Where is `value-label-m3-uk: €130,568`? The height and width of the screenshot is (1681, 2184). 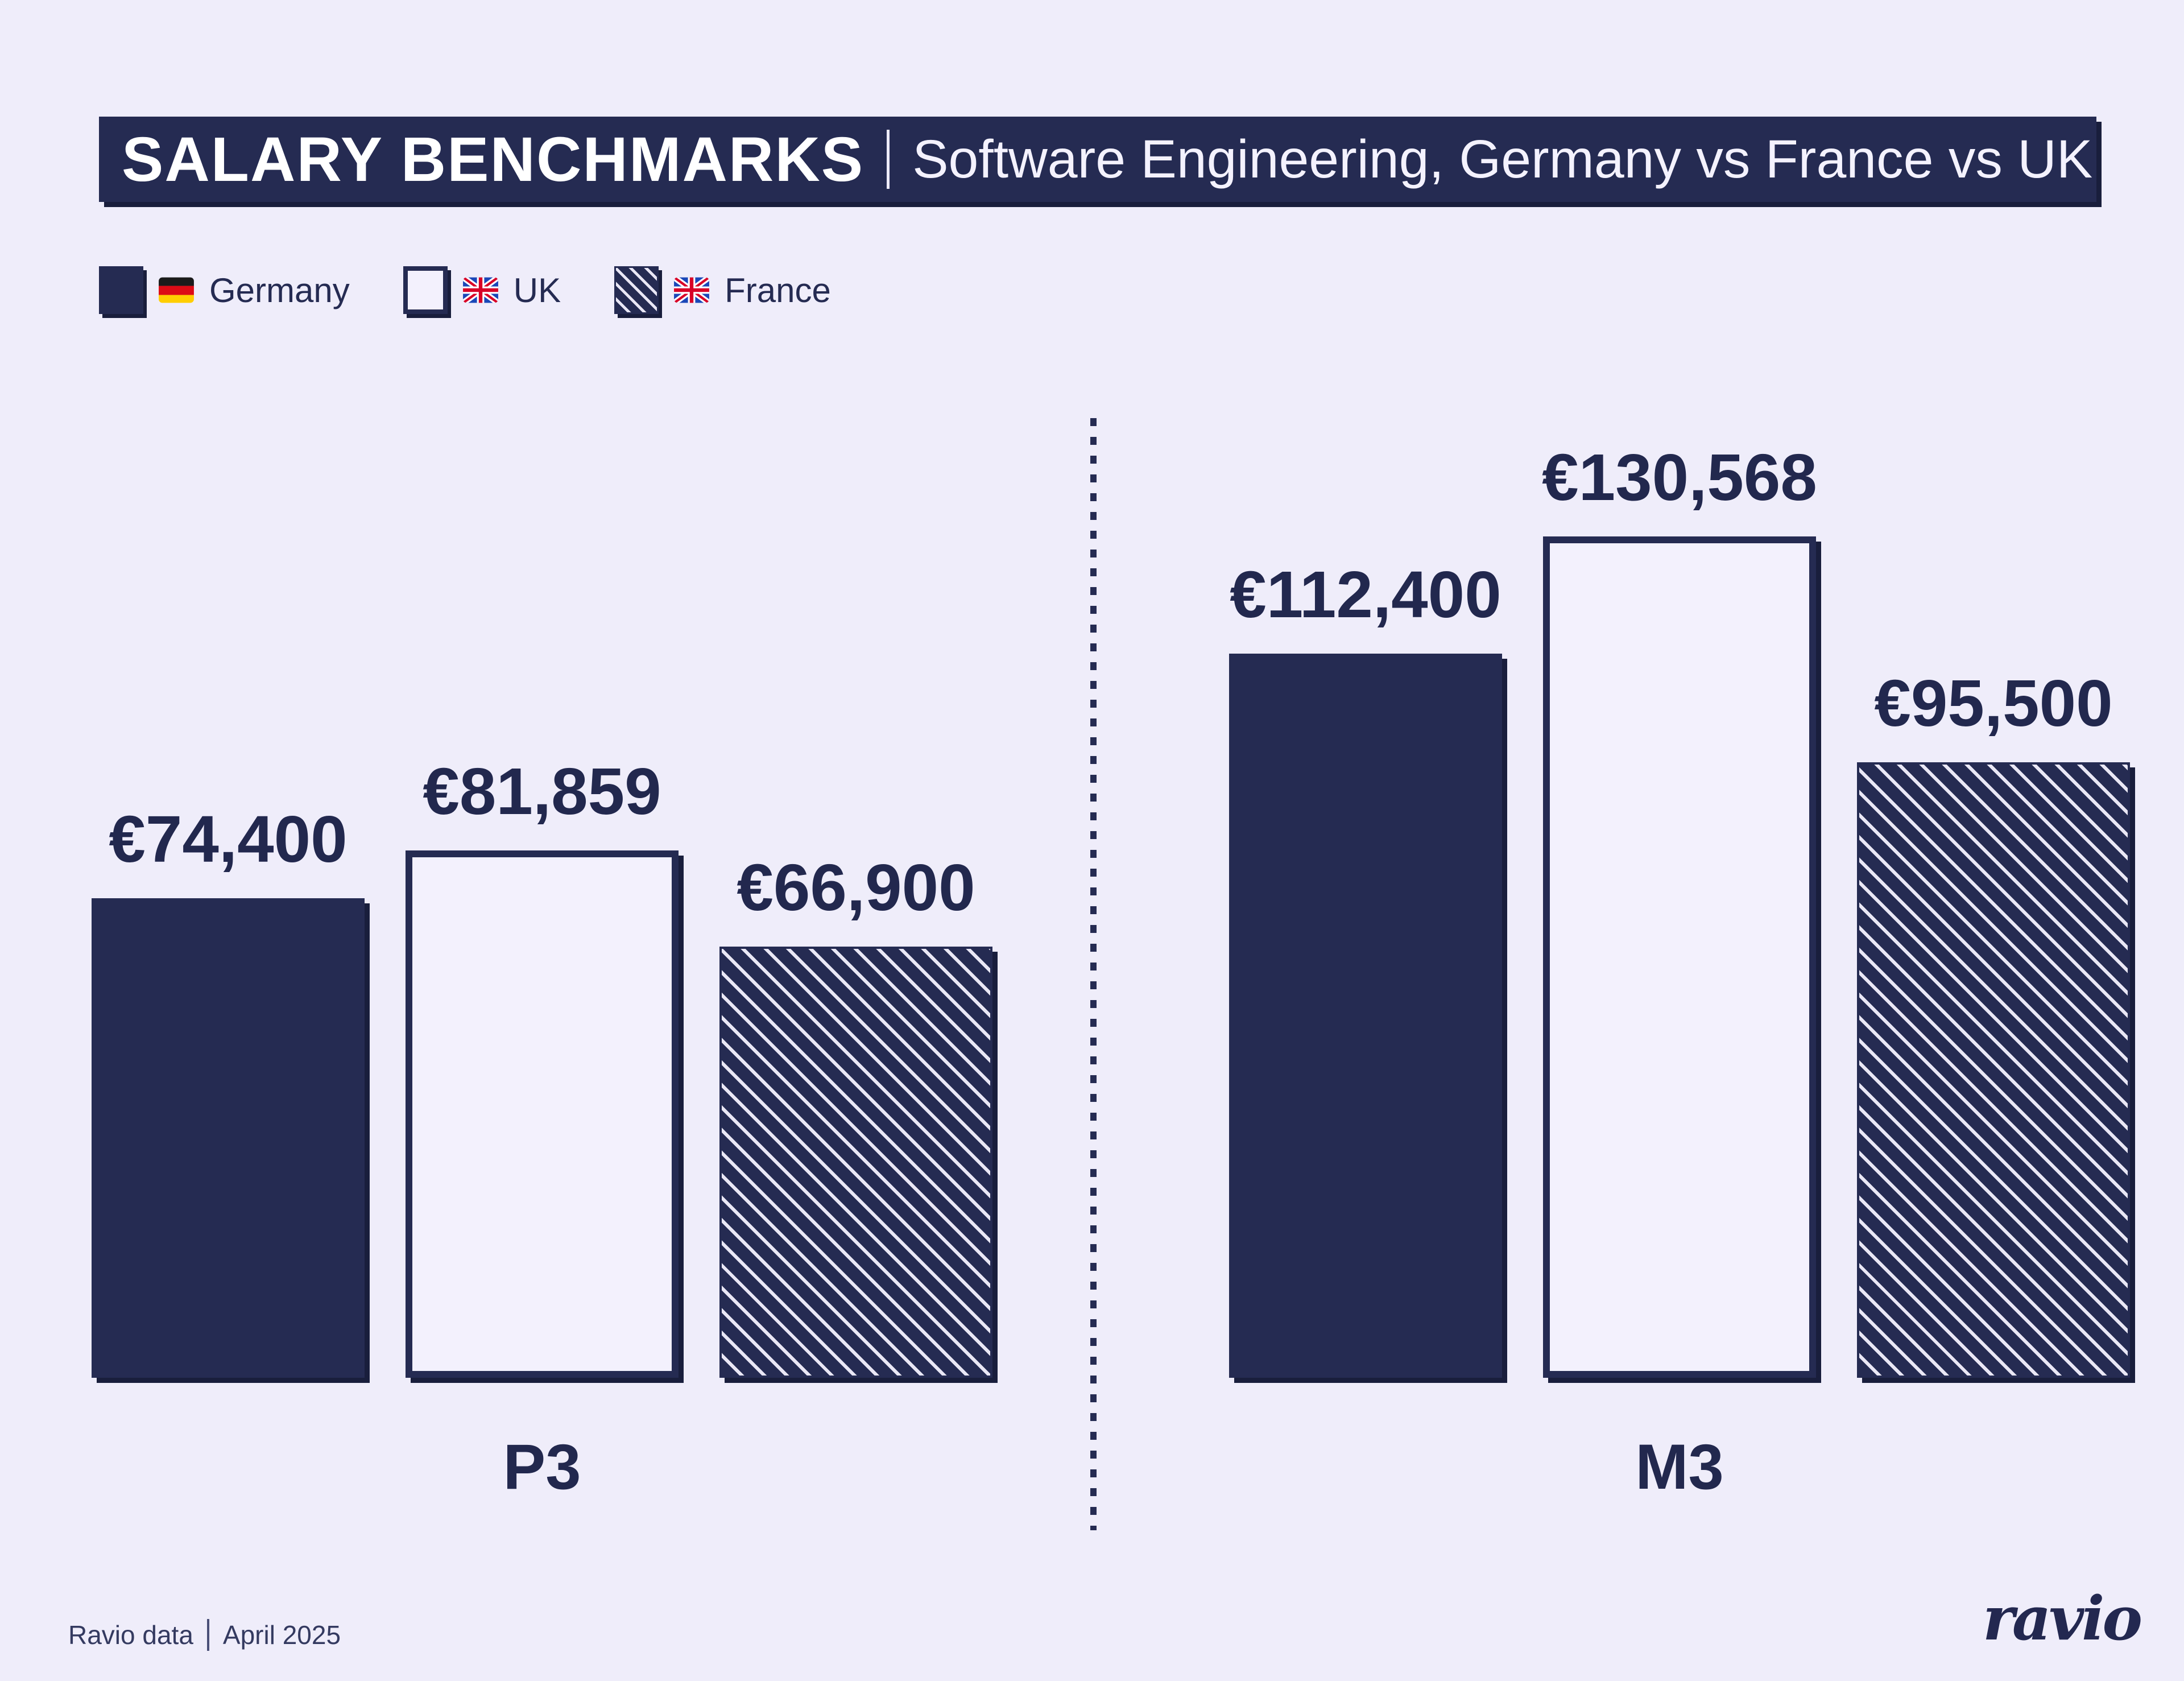 value-label-m3-uk: €130,568 is located at coordinates (1679, 477).